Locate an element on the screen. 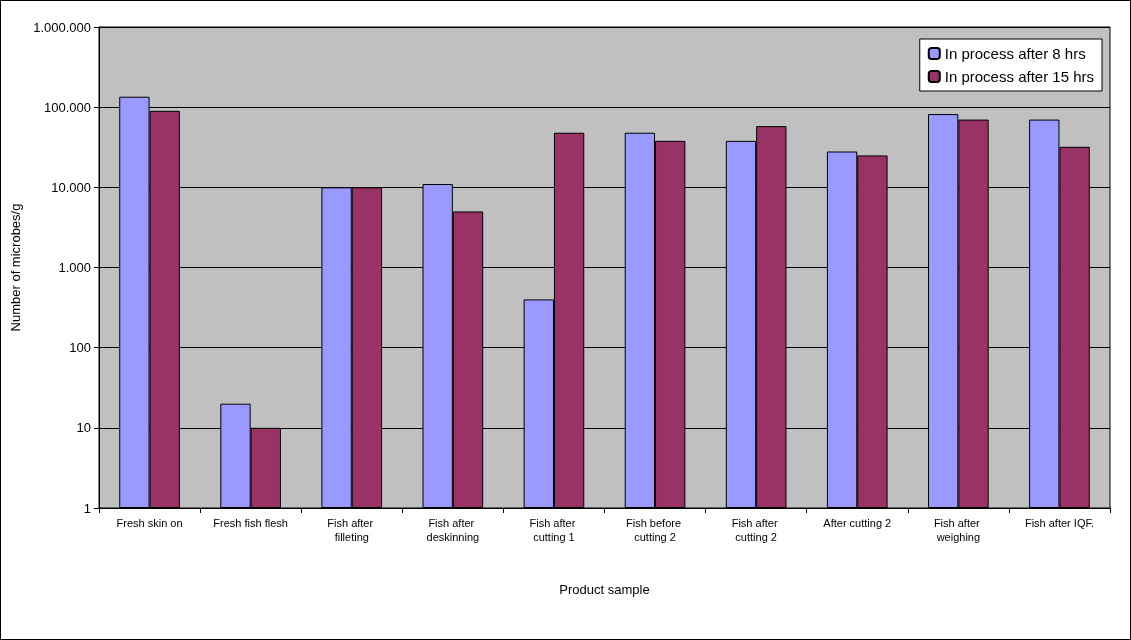 The width and height of the screenshot is (1131, 640). x-tick-label: Fish after IQF. is located at coordinates (1059, 523).